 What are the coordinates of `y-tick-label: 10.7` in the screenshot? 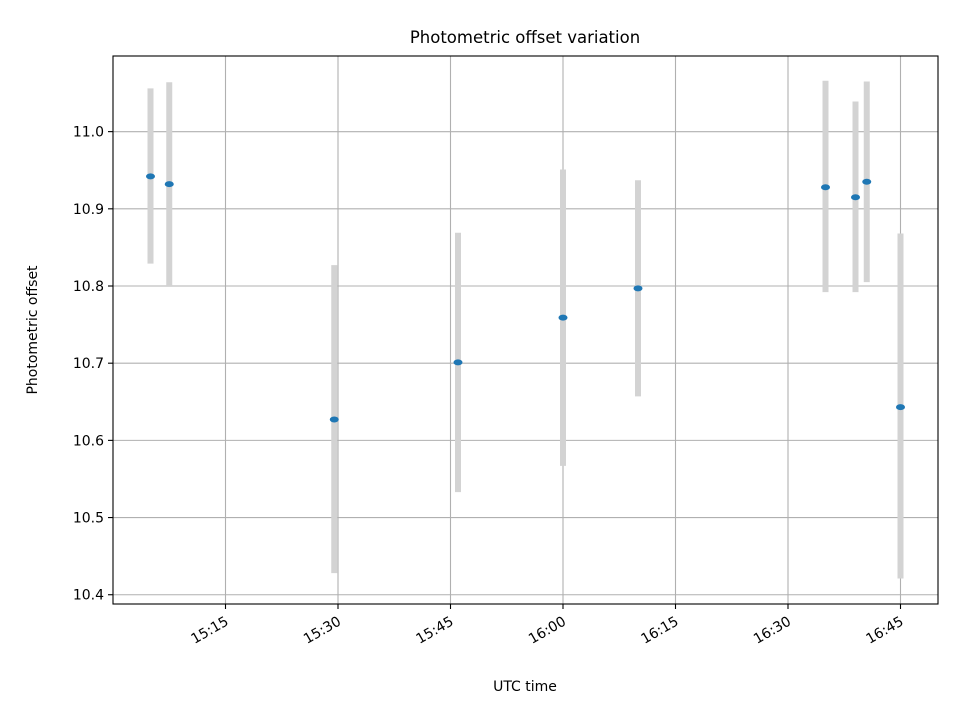 It's located at (88, 364).